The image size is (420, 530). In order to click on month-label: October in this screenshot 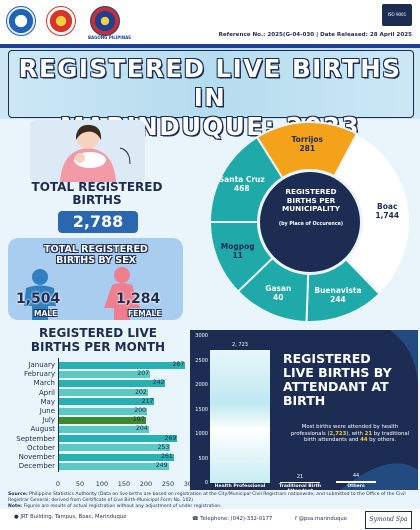, I will do `click(40, 447)`.